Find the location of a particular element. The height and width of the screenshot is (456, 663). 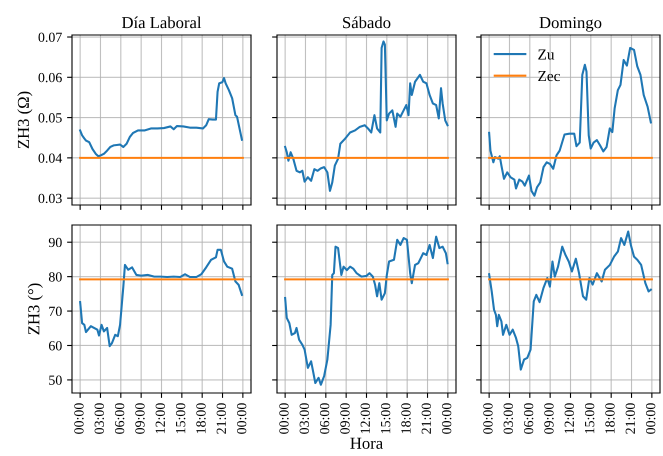

x-axis-title: Hora is located at coordinates (366, 443).